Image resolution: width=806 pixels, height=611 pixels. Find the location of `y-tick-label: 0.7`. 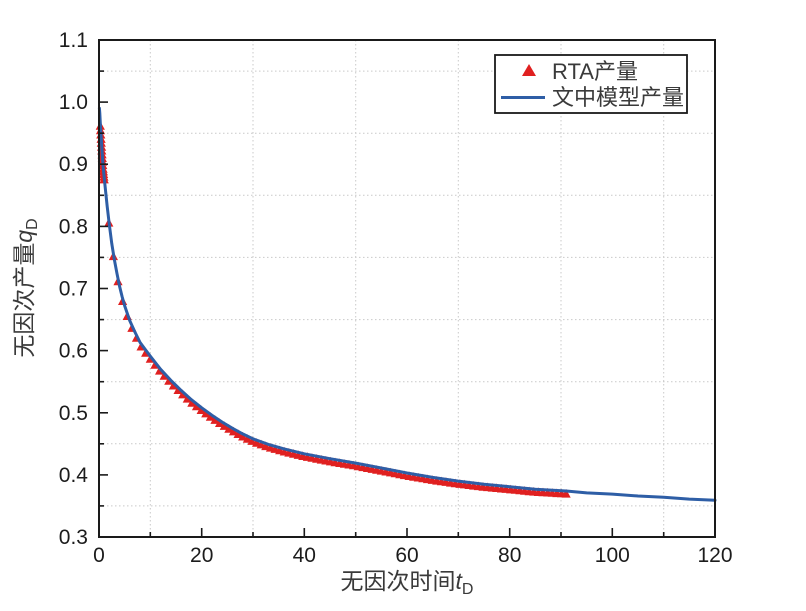

y-tick-label: 0.7 is located at coordinates (73, 289).